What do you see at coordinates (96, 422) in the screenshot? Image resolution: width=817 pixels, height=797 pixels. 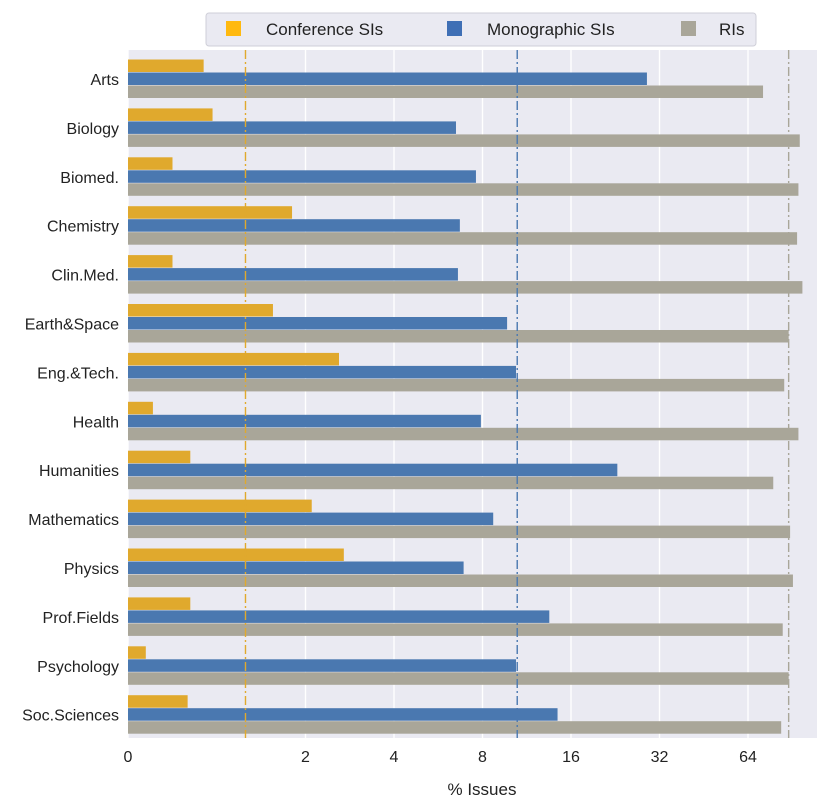 I see `category-label: Health` at bounding box center [96, 422].